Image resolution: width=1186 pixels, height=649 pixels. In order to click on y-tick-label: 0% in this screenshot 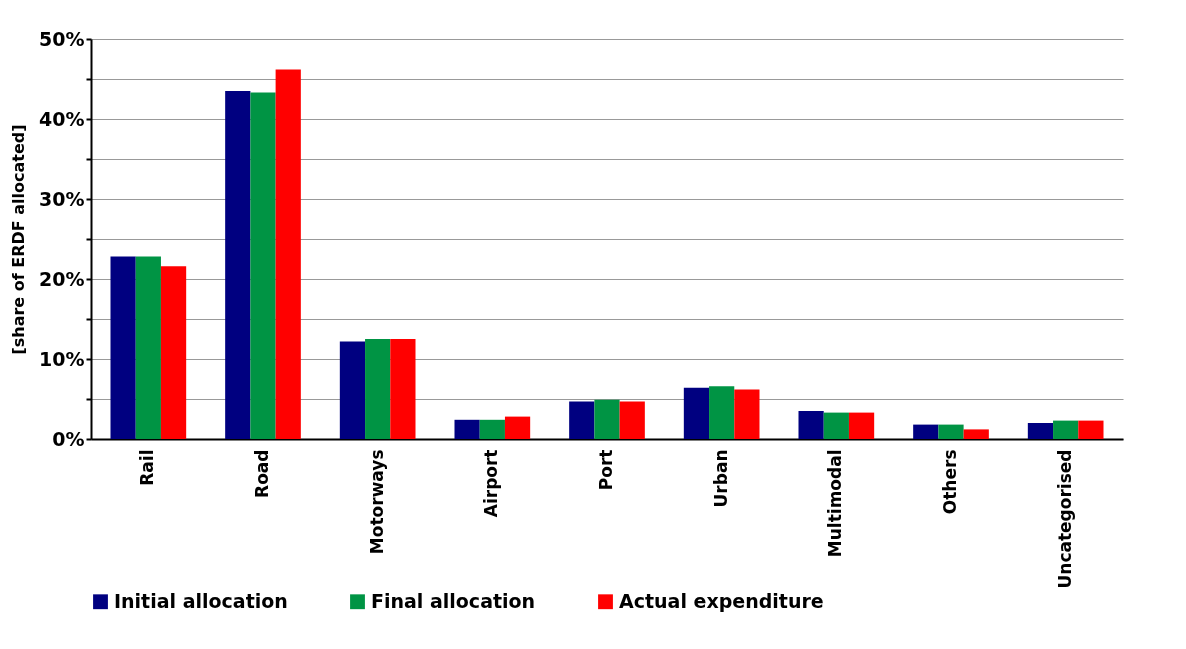, I will do `click(68, 438)`.